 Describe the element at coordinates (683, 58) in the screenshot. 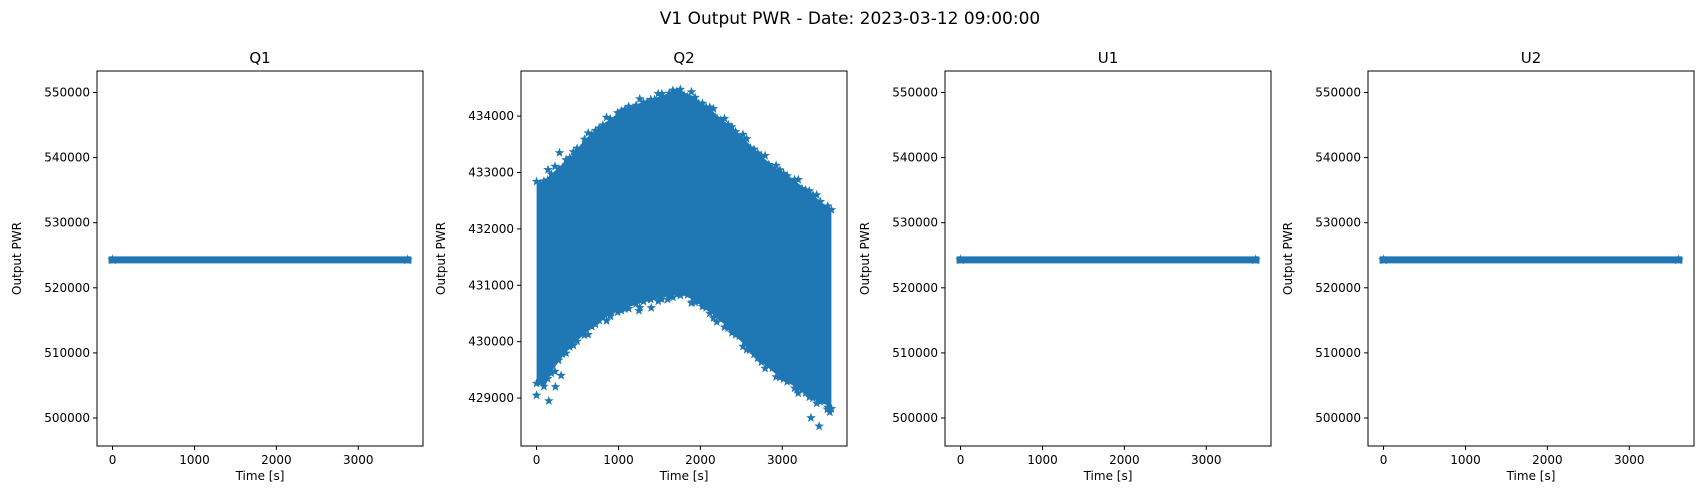

I see `subplot-title: Q2` at that location.